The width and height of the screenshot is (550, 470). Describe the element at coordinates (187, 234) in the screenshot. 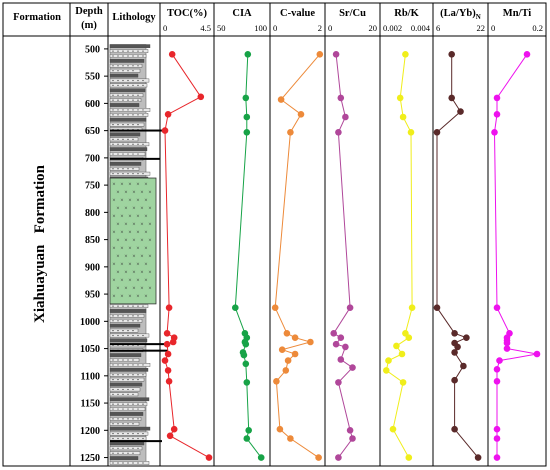

I see `panel-0: TOC(%)0 4.5` at that location.